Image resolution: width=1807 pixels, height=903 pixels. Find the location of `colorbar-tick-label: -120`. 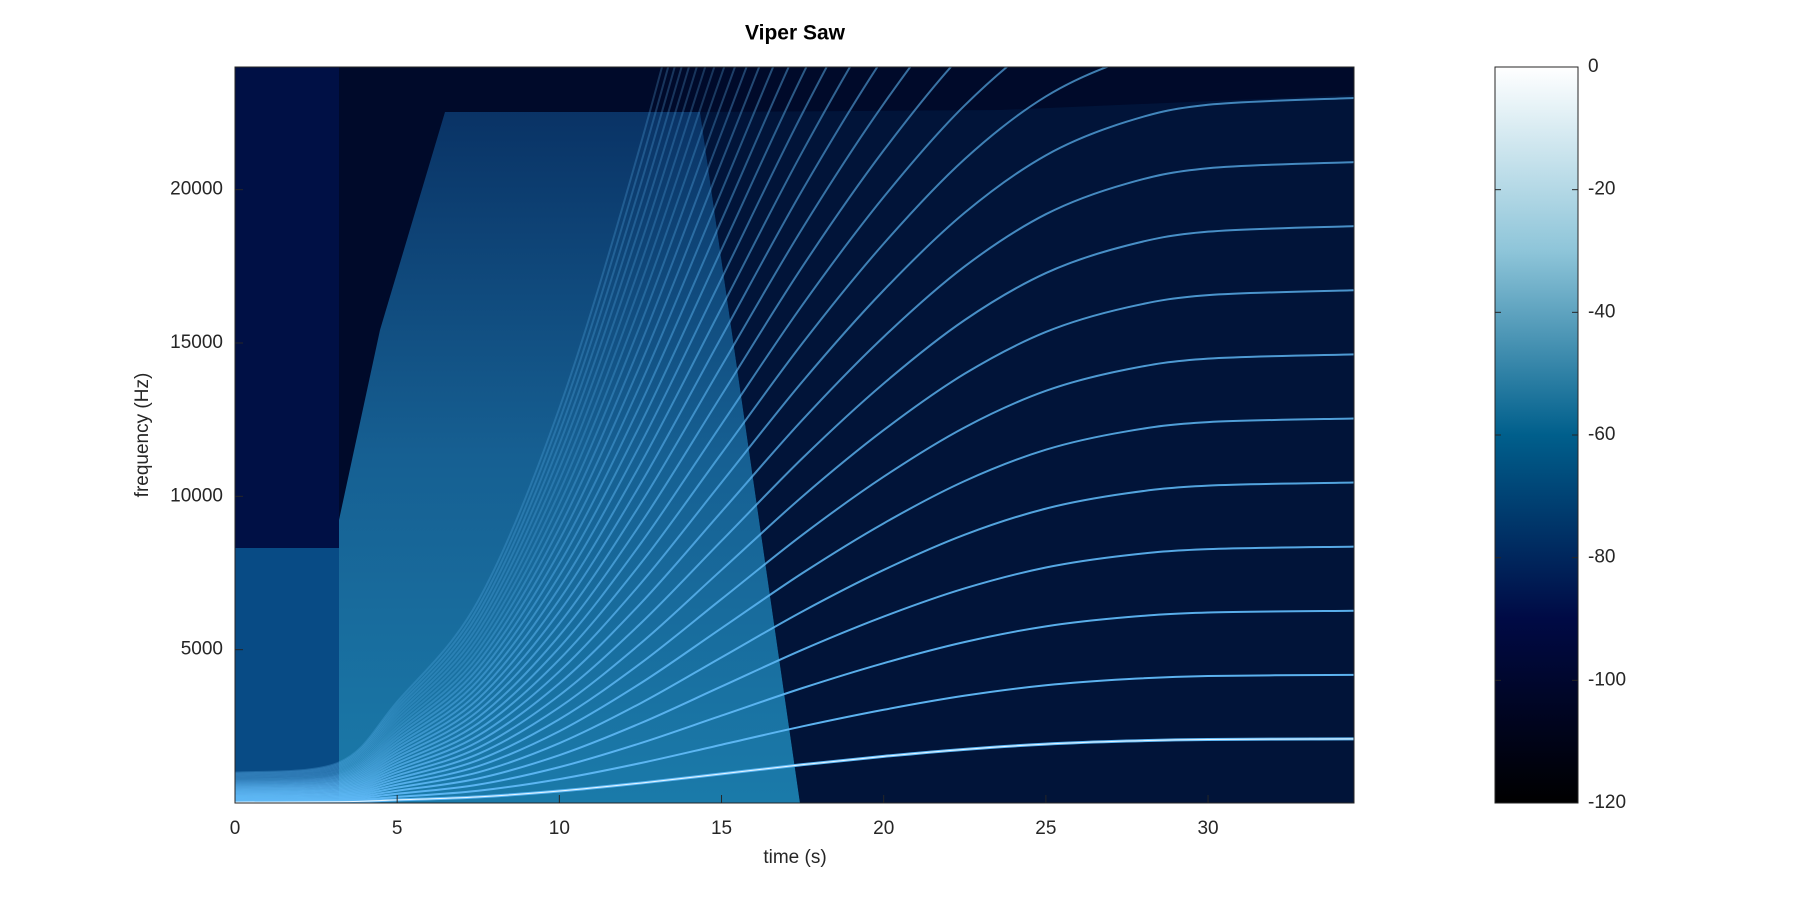

colorbar-tick-label: -120 is located at coordinates (1607, 802).